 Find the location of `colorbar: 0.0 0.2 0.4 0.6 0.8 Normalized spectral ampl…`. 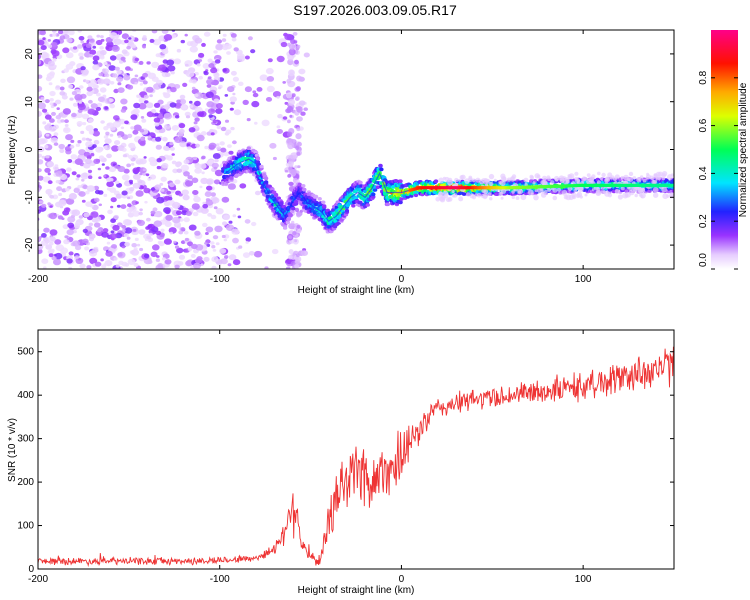

colorbar: 0.0 0.2 0.4 0.6 0.8 Normalized spectral ampl… is located at coordinates (723, 150).